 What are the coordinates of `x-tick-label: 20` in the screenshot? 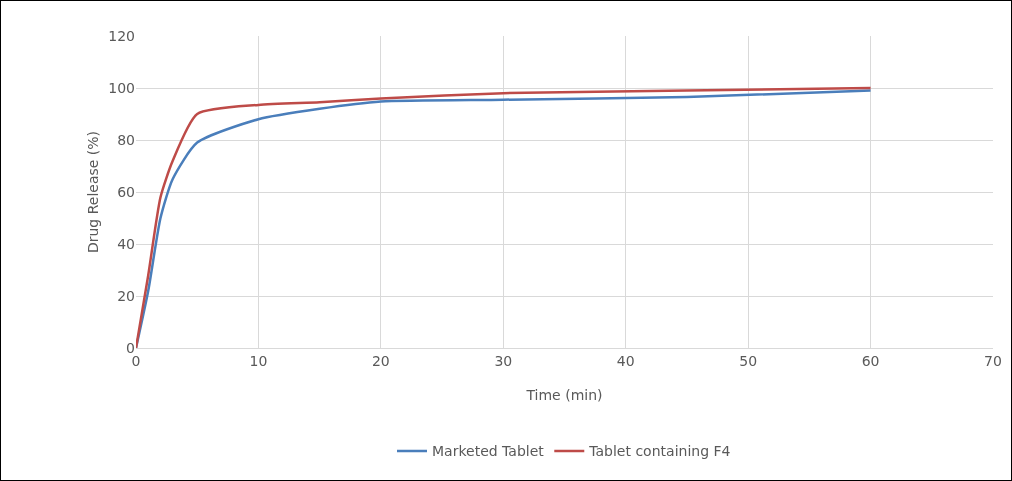 It's located at (380, 360).